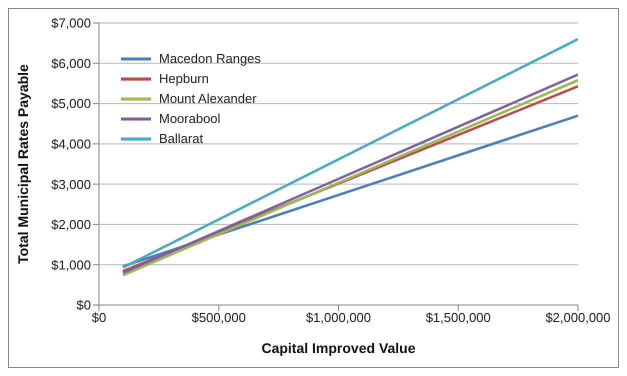 This screenshot has height=376, width=627. What do you see at coordinates (71, 144) in the screenshot?
I see `y-tick-label: $4,000` at bounding box center [71, 144].